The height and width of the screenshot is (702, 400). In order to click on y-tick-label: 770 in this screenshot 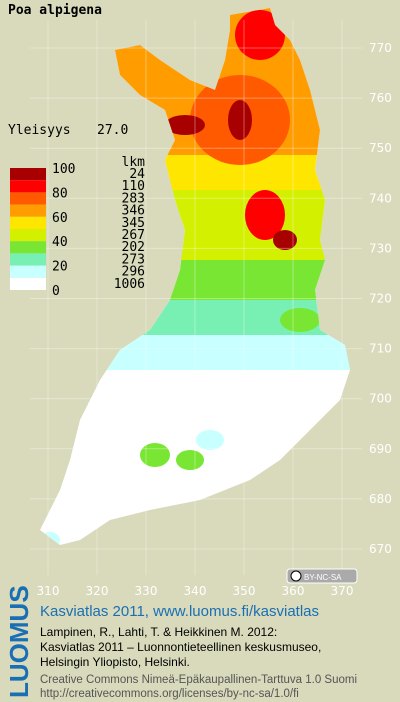, I will do `click(380, 48)`.